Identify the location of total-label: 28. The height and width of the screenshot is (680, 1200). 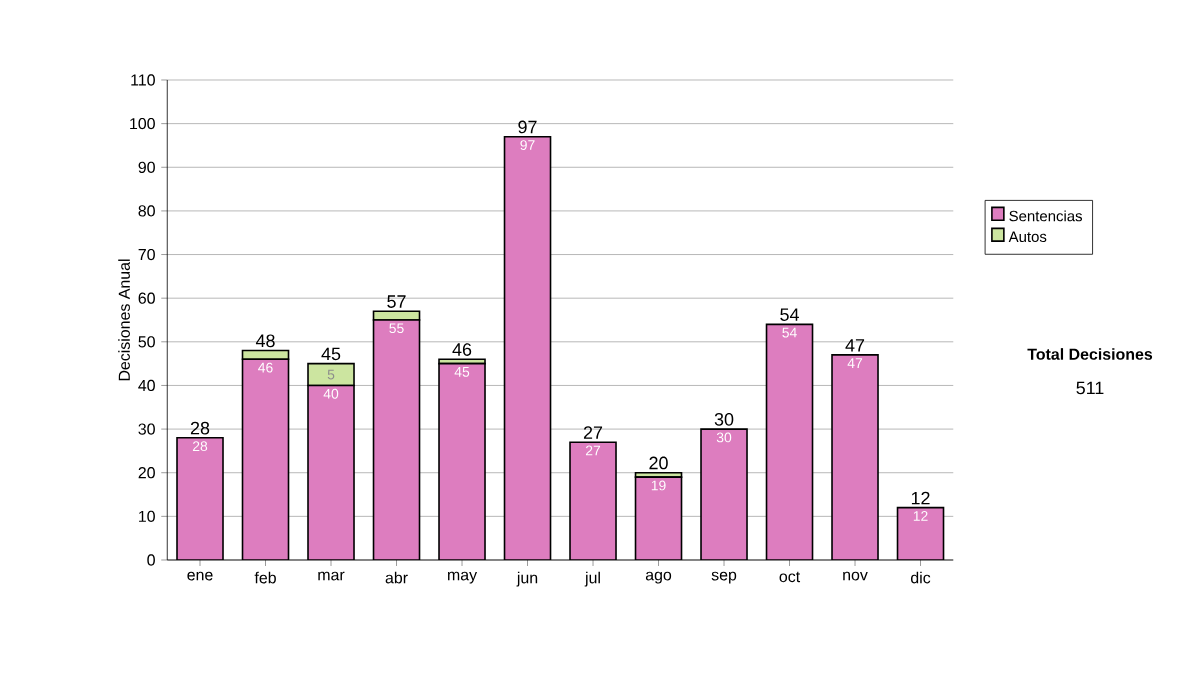
(200, 428).